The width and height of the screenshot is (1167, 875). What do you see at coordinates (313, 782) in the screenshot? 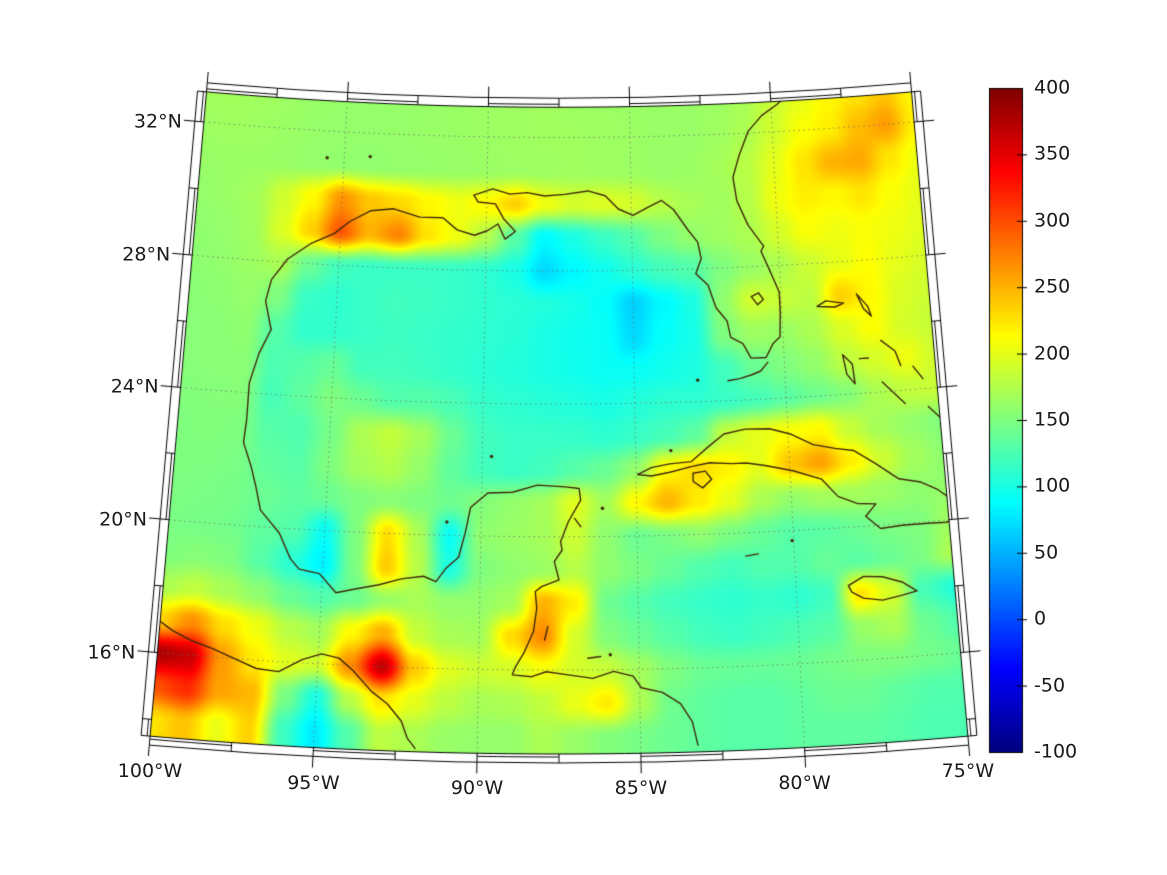
I see `lon-tick-label: 95°W` at bounding box center [313, 782].